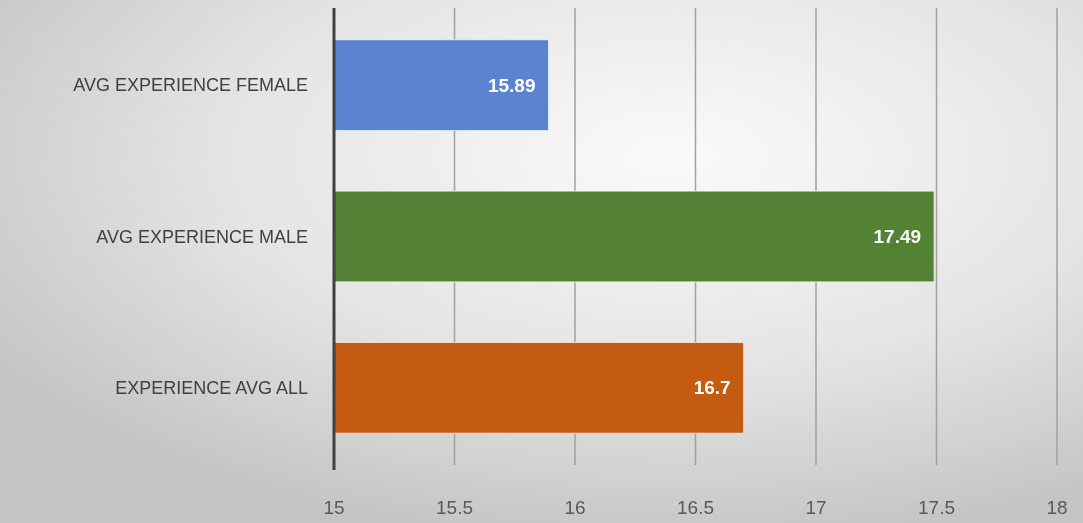 This screenshot has width=1083, height=523. Describe the element at coordinates (454, 507) in the screenshot. I see `x-tick-label: 15.5` at that location.